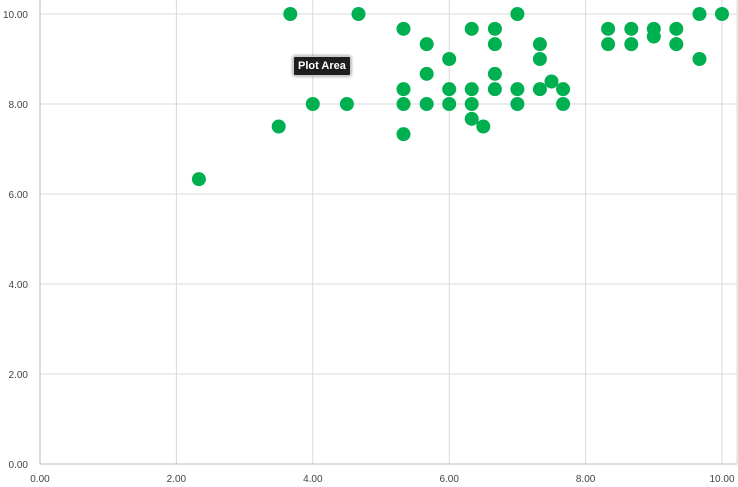 The image size is (738, 487). I want to click on x-tick-label: 0.00, so click(40, 479).